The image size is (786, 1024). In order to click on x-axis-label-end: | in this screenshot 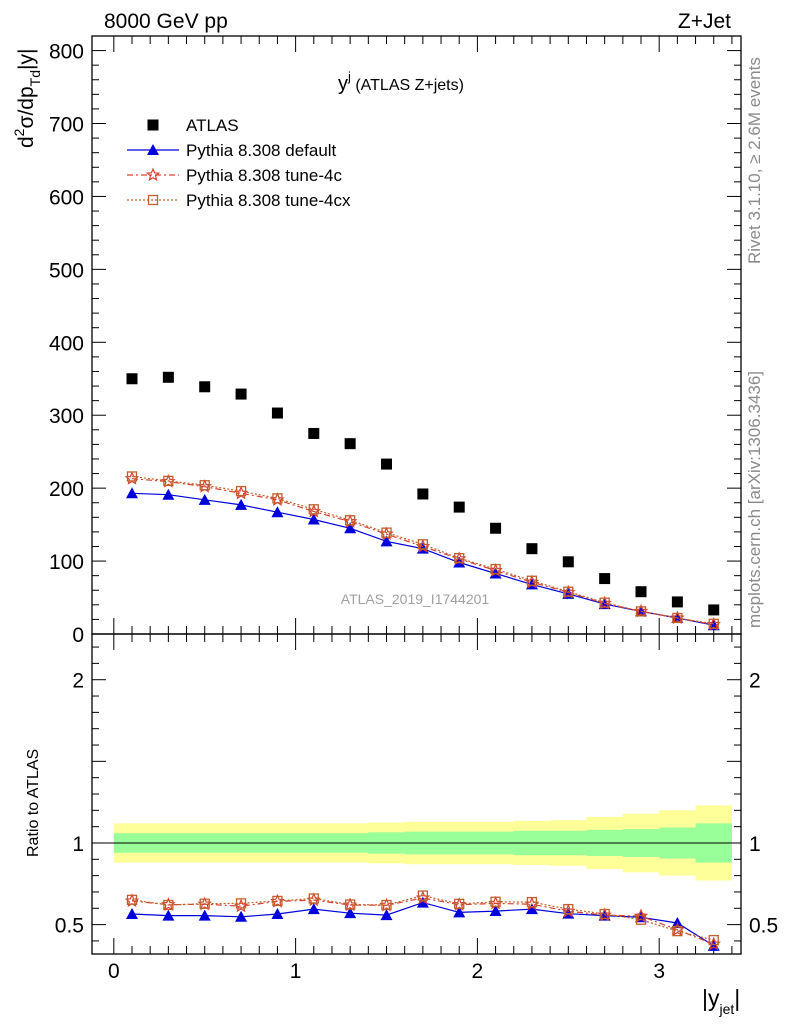, I will do `click(737, 998)`.